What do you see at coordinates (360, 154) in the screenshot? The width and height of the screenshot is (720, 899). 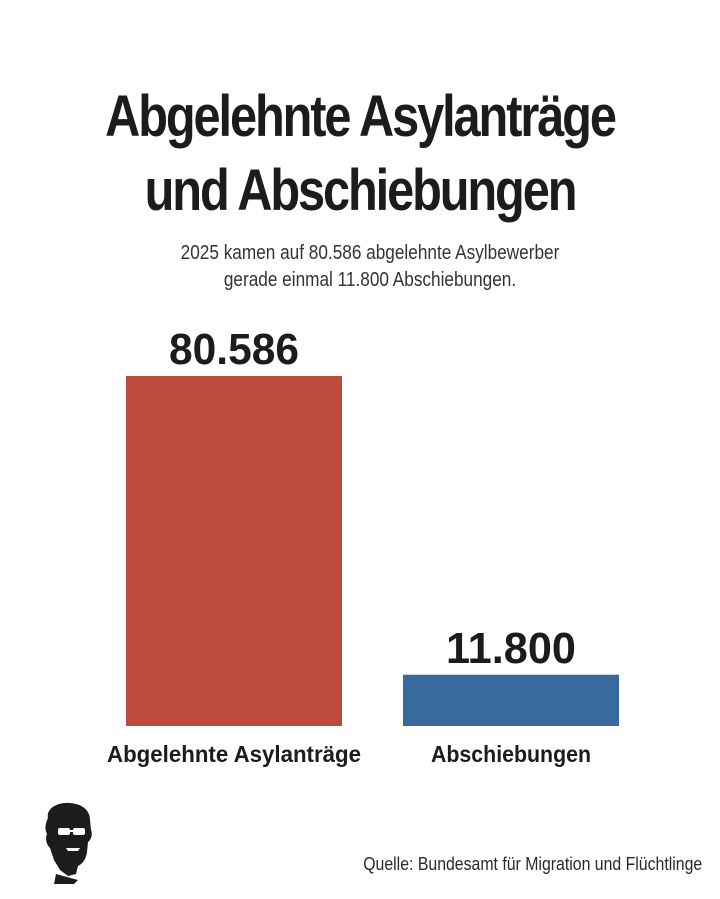 I see `chart-title: Abgelehnte Asylanträge und Abschiebungen` at bounding box center [360, 154].